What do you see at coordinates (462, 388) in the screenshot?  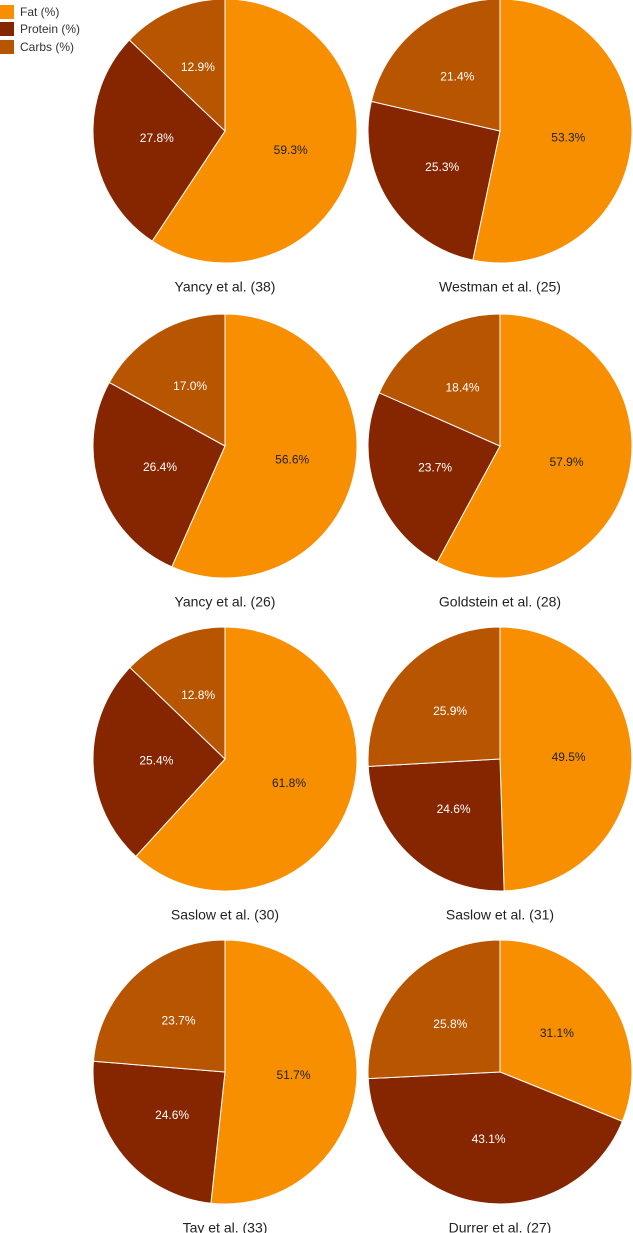 I see `slice-label-carbs: 18.4%` at bounding box center [462, 388].